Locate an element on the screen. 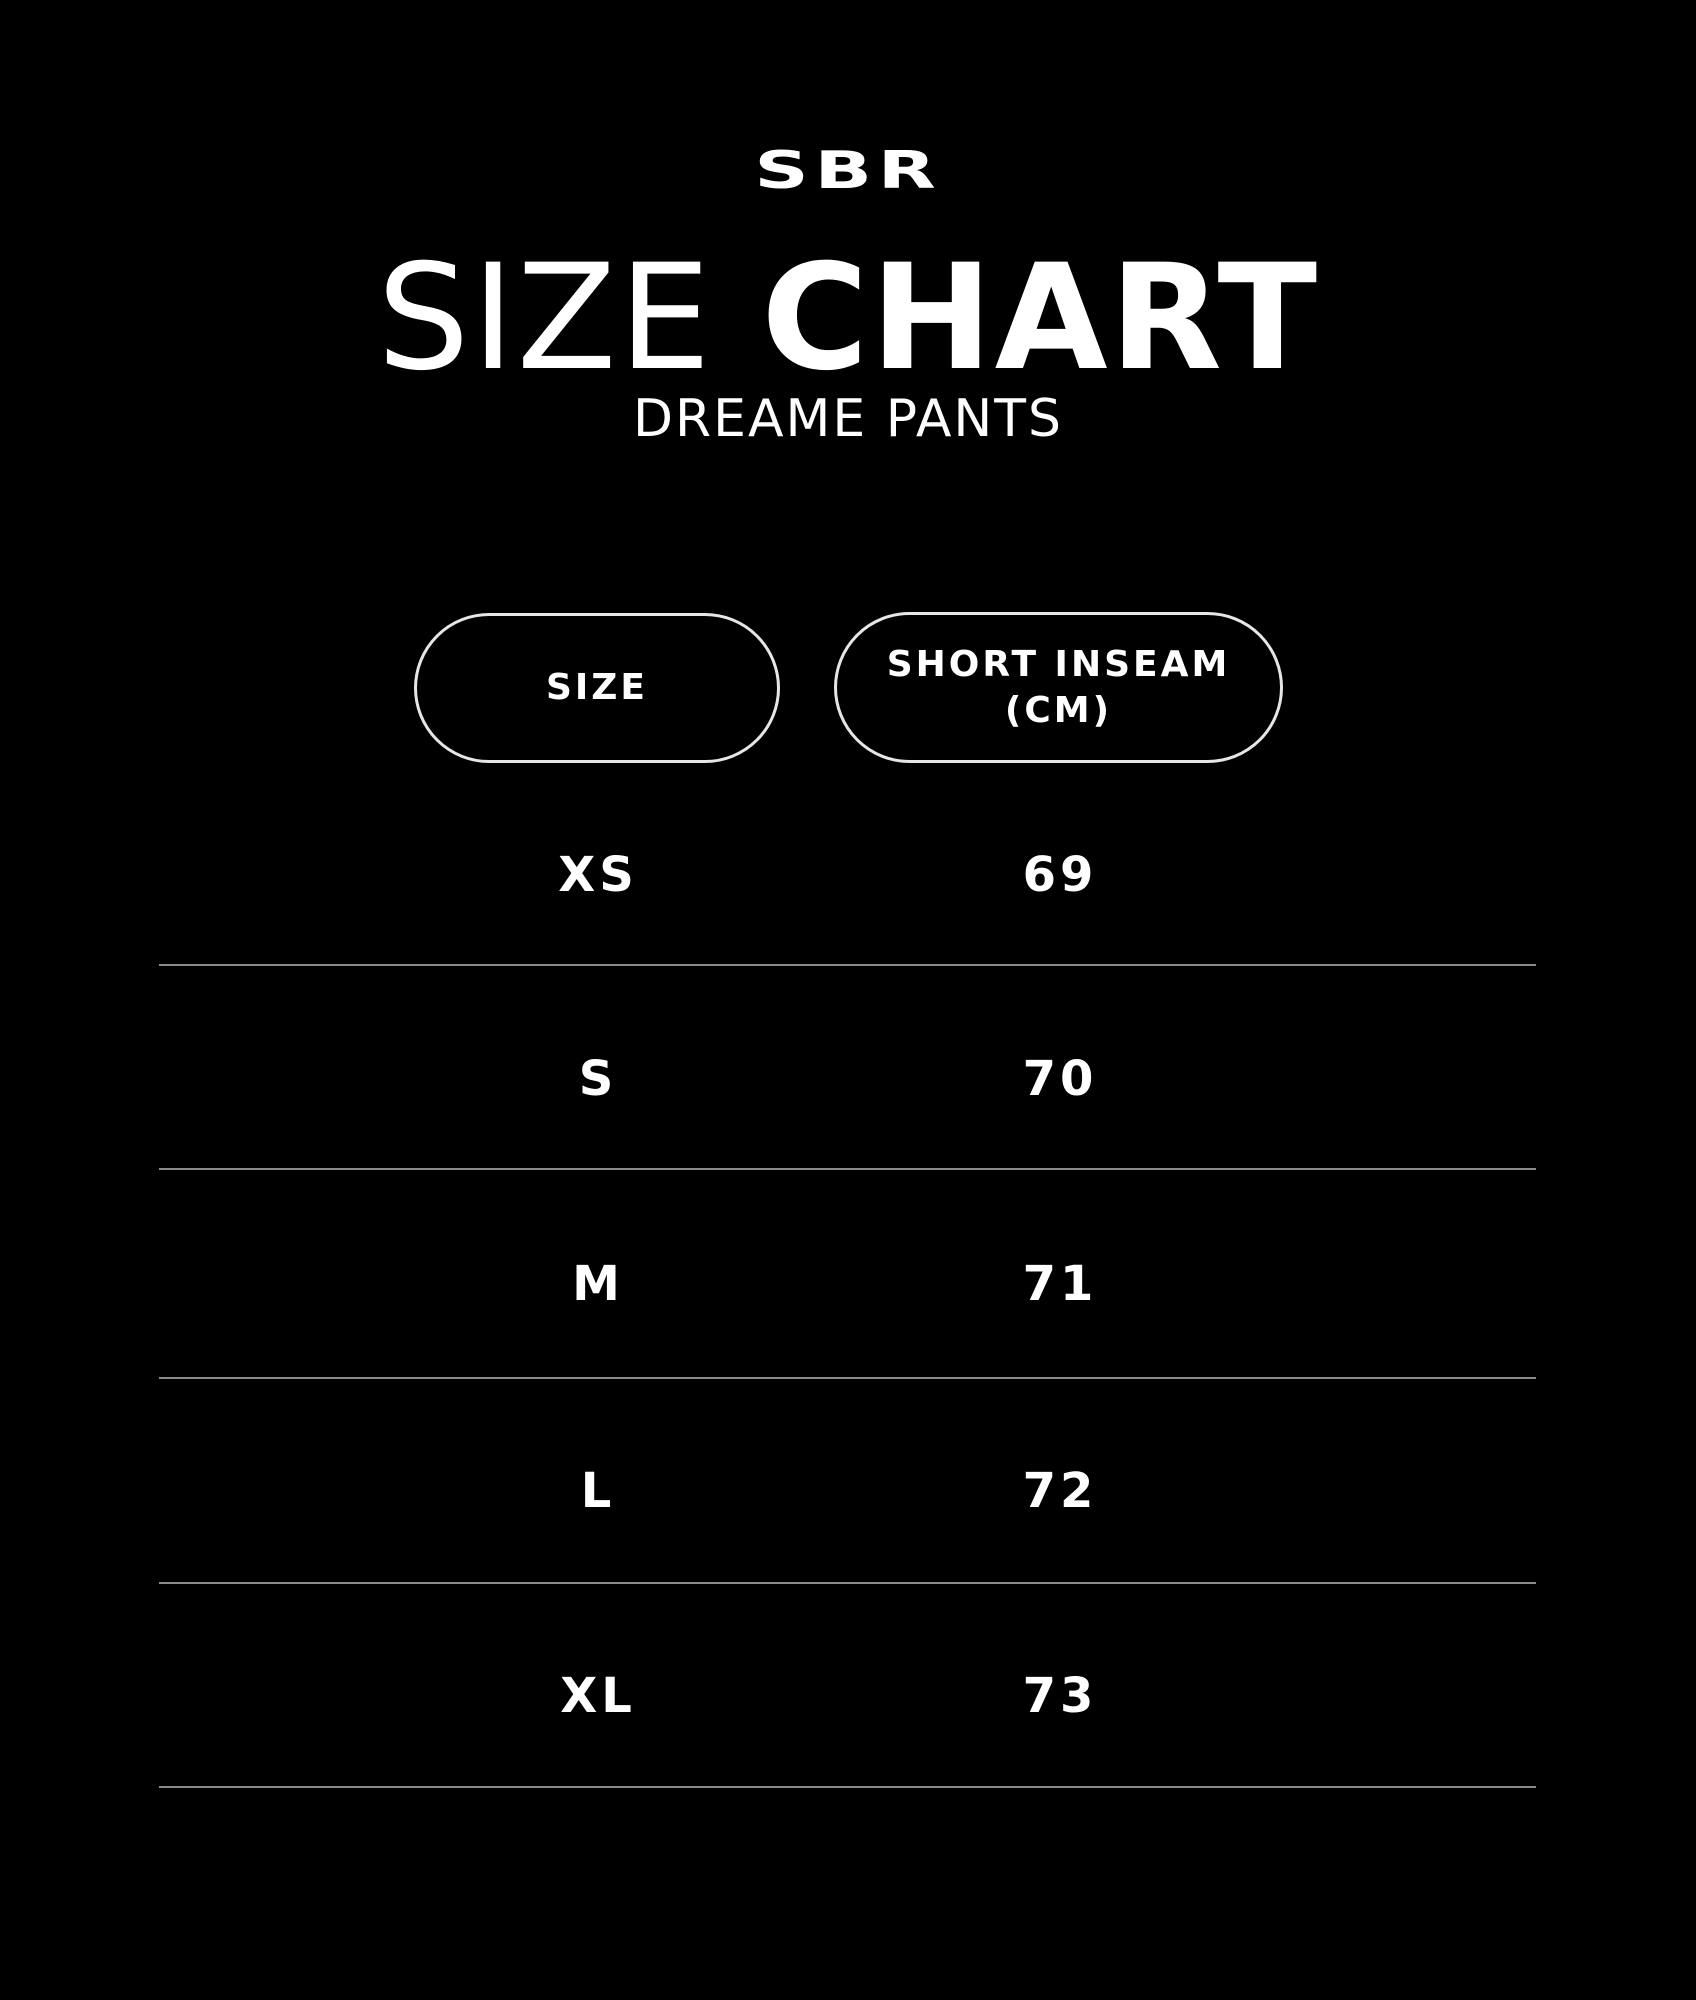  page-title: SIZE CHART is located at coordinates (848, 318).